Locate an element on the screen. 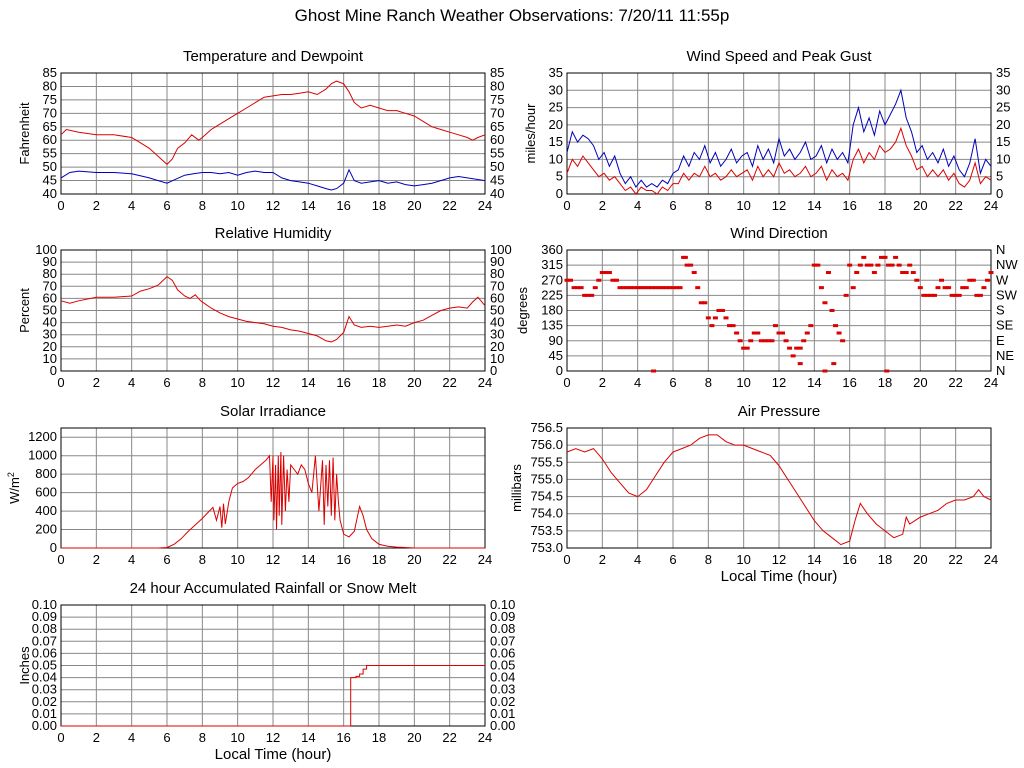 This screenshot has height=768, width=1024. compass-label: E is located at coordinates (1000, 340).